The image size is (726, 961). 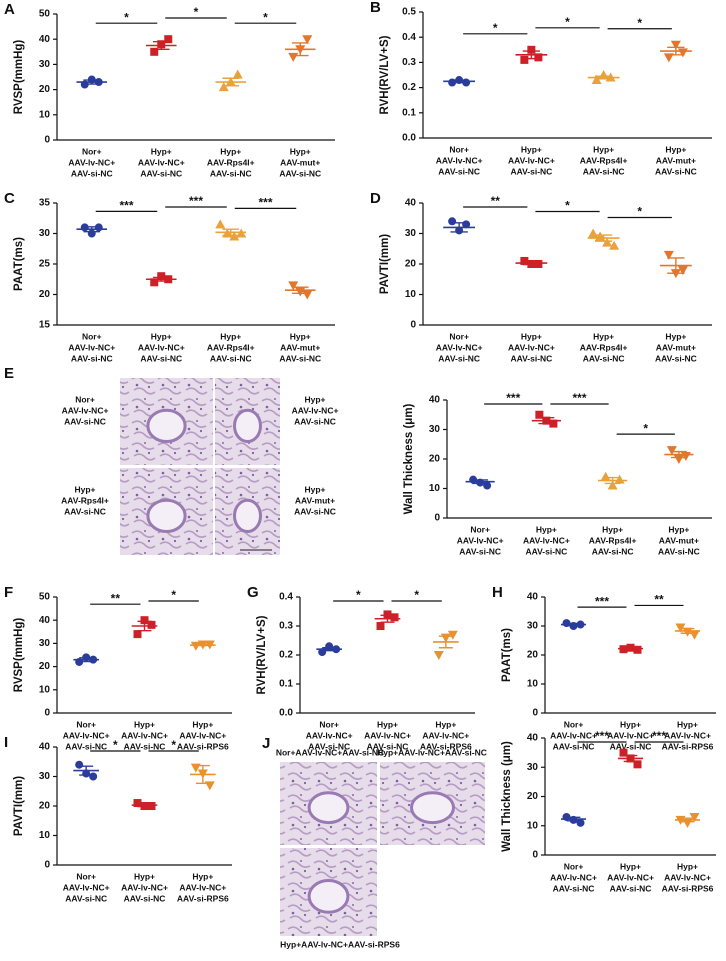 I want to click on y-tick-label: 40, so click(x=411, y=203).